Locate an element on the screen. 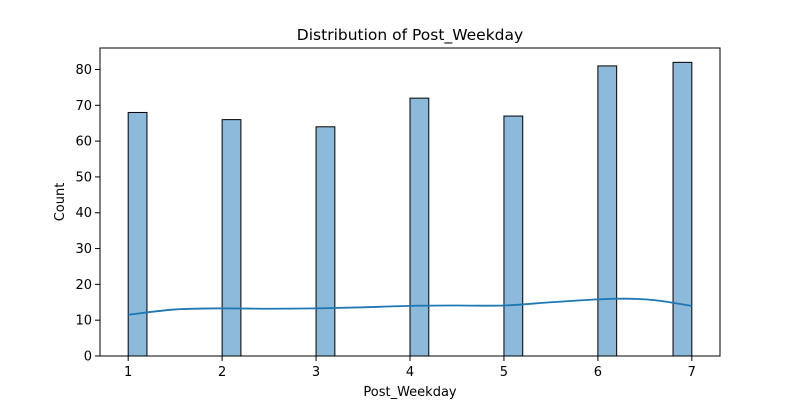  kde-line is located at coordinates (410, 306).